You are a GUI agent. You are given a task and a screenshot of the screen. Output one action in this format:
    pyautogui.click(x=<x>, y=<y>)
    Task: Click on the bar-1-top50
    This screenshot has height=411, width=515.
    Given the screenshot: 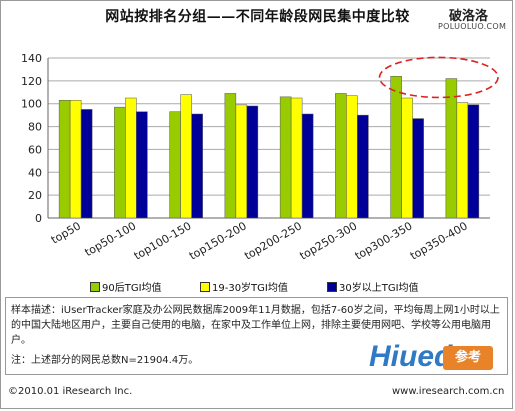 What is the action you would take?
    pyautogui.click(x=64, y=159)
    